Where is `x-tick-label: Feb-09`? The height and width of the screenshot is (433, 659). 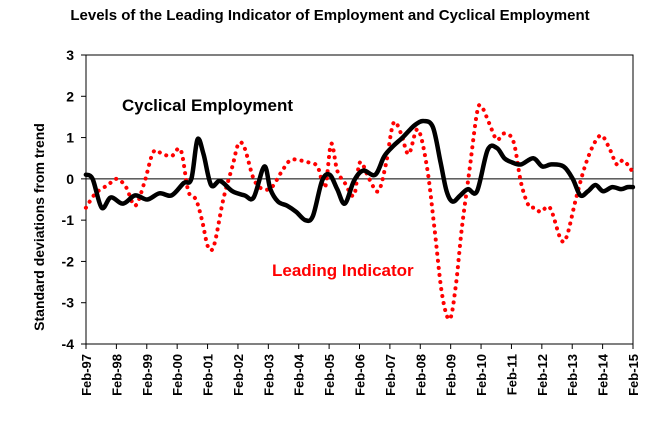
x-tick-label: Feb-09 is located at coordinates (451, 375).